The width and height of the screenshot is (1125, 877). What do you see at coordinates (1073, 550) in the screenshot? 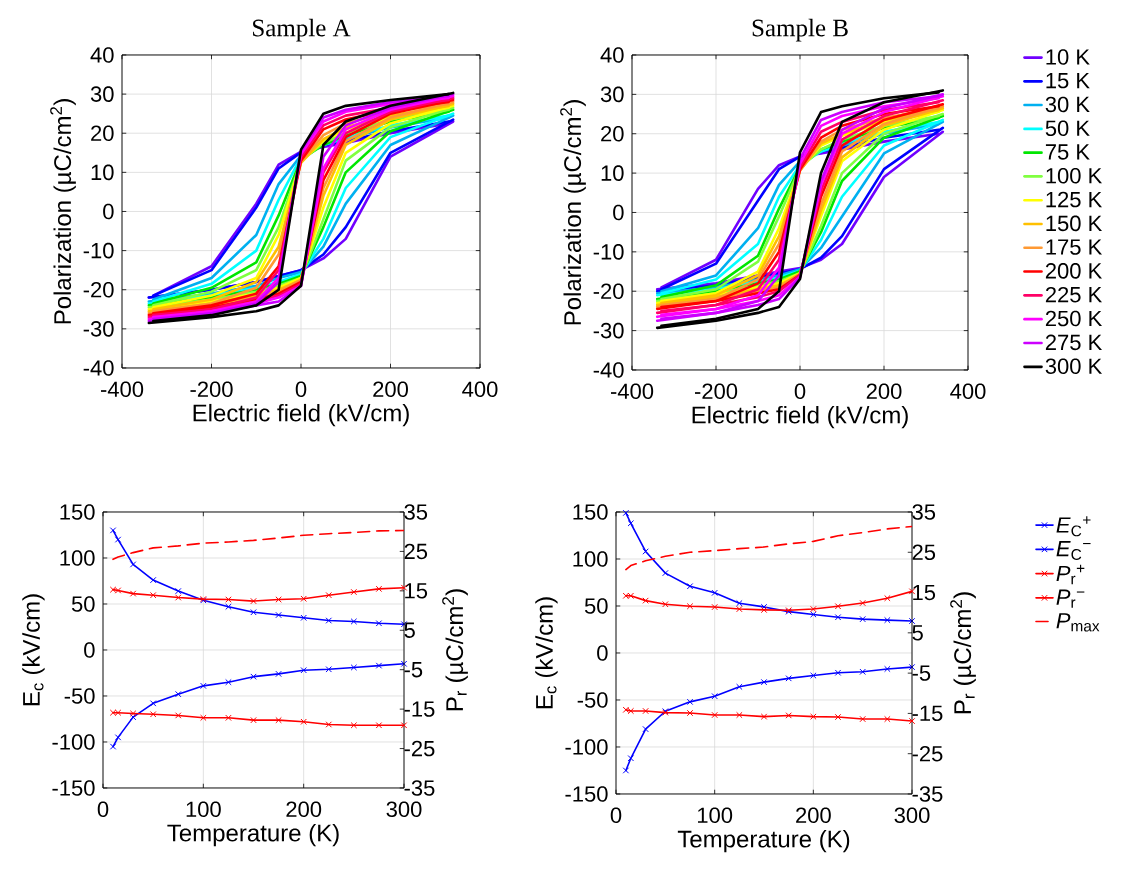
I see `legend-label: E$_{C}$−` at bounding box center [1073, 550].